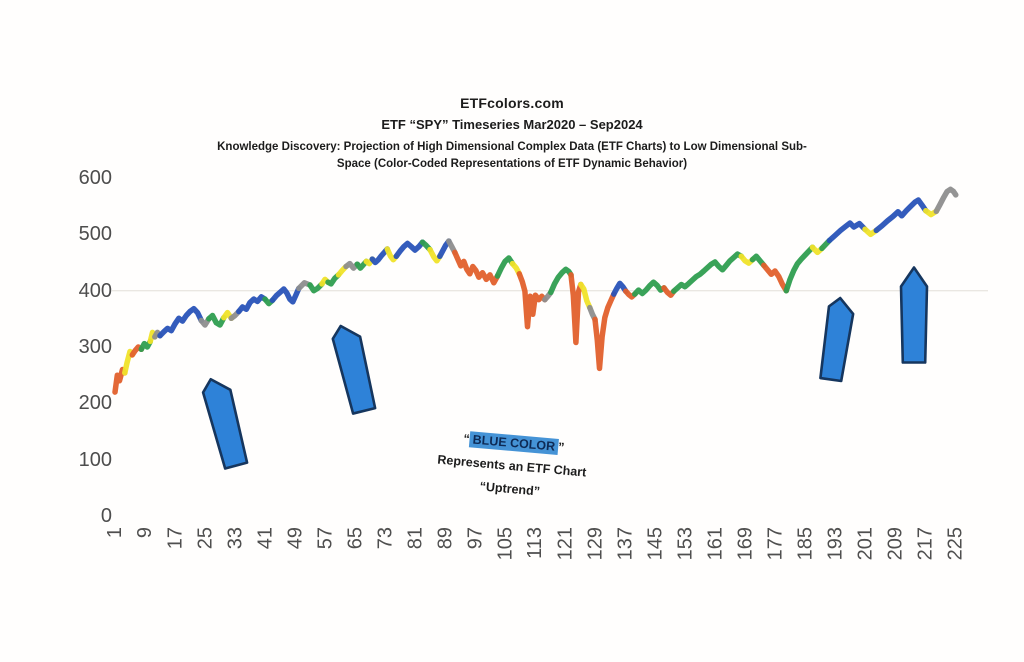  I want to click on x-axis-tick-label-177: 177, so click(775, 544).